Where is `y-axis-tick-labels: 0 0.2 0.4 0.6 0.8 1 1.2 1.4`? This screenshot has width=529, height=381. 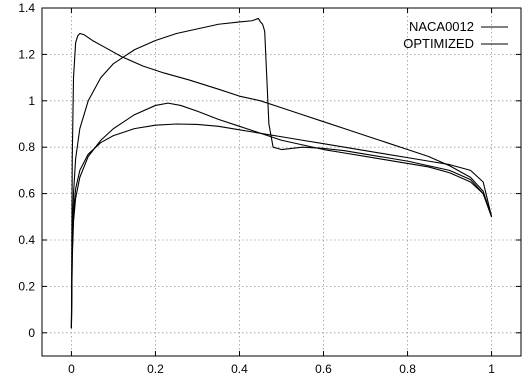
y-axis-tick-labels: 0 0.2 0.4 0.6 0.8 1 1.2 1.4 is located at coordinates (26, 170).